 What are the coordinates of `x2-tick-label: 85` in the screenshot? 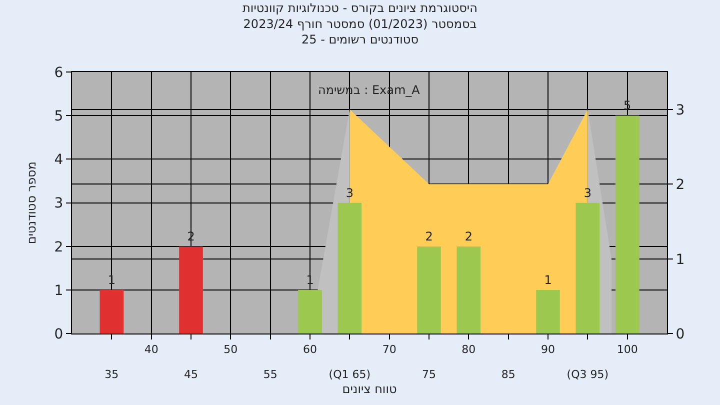 It's located at (508, 374).